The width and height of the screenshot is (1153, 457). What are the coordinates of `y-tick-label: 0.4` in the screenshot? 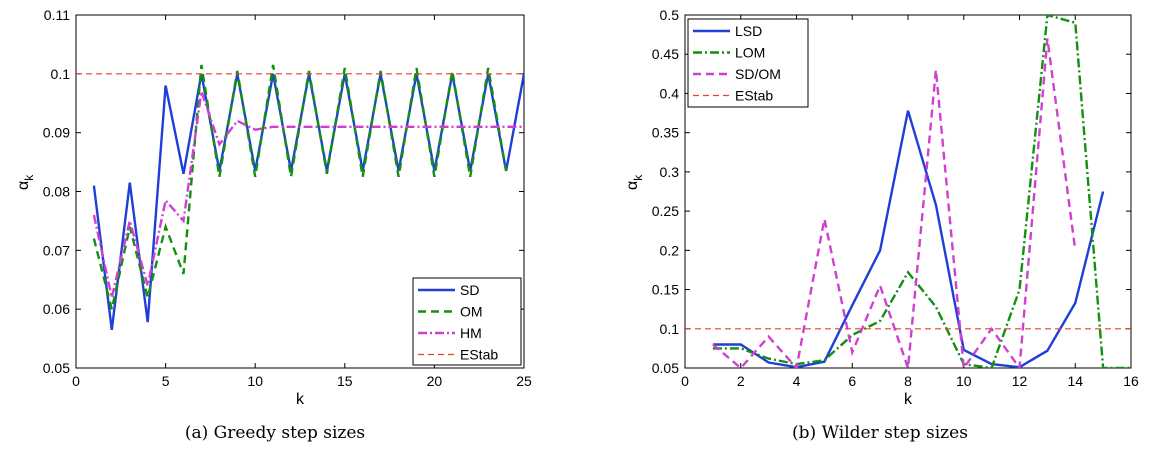 It's located at (670, 93).